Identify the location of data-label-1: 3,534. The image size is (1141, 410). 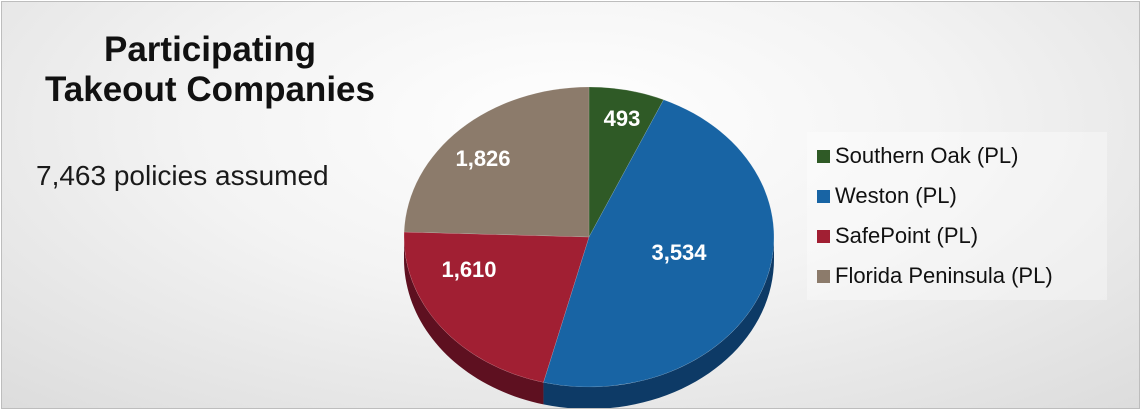
(679, 252).